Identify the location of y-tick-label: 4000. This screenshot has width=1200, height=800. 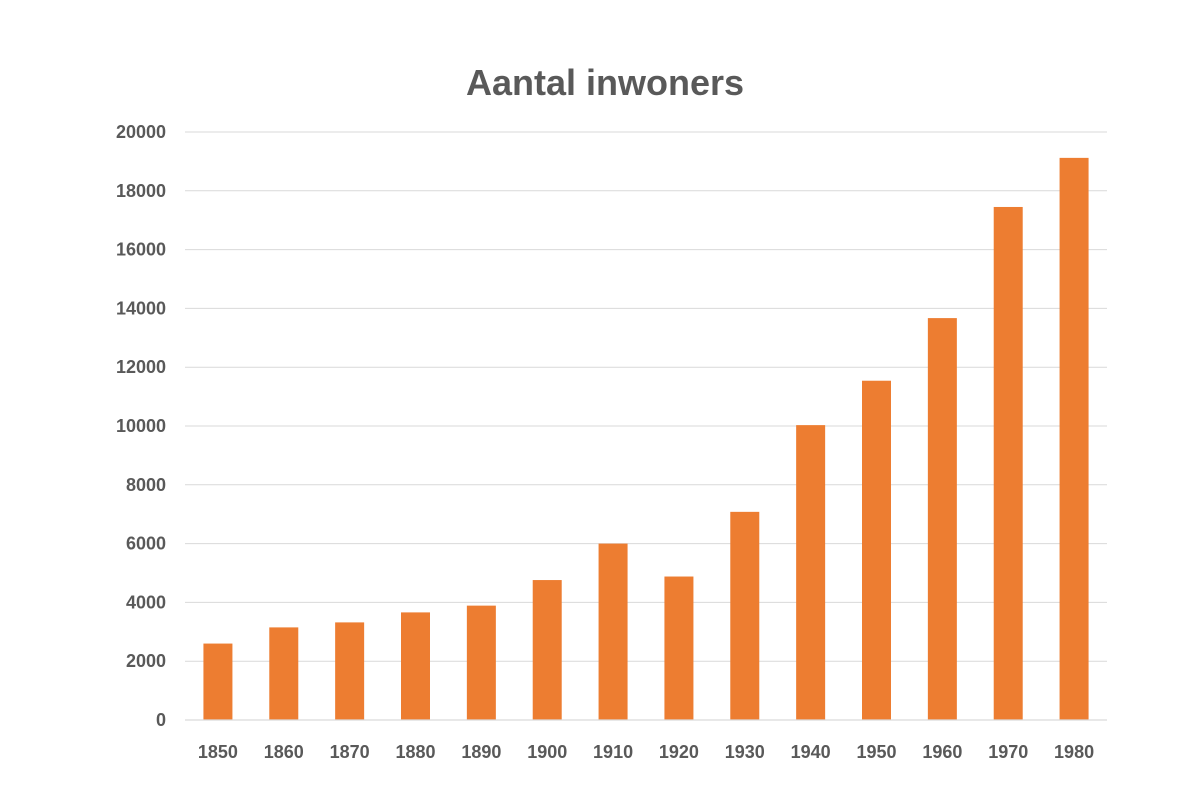
(146, 602).